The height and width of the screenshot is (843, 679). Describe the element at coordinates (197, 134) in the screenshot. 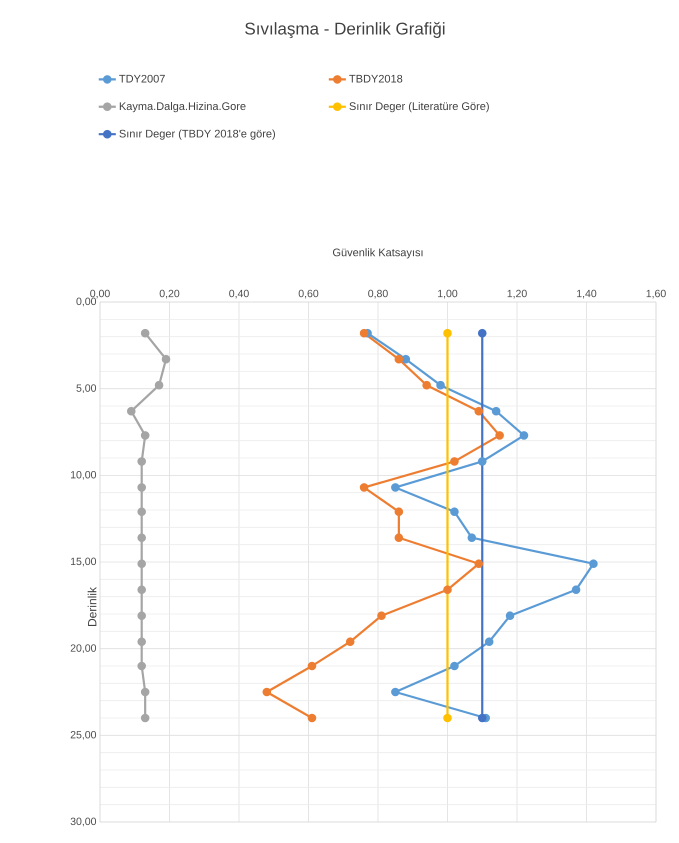

I see `legend-label: Sınır Deger (TBDY 2018'e göre)` at that location.